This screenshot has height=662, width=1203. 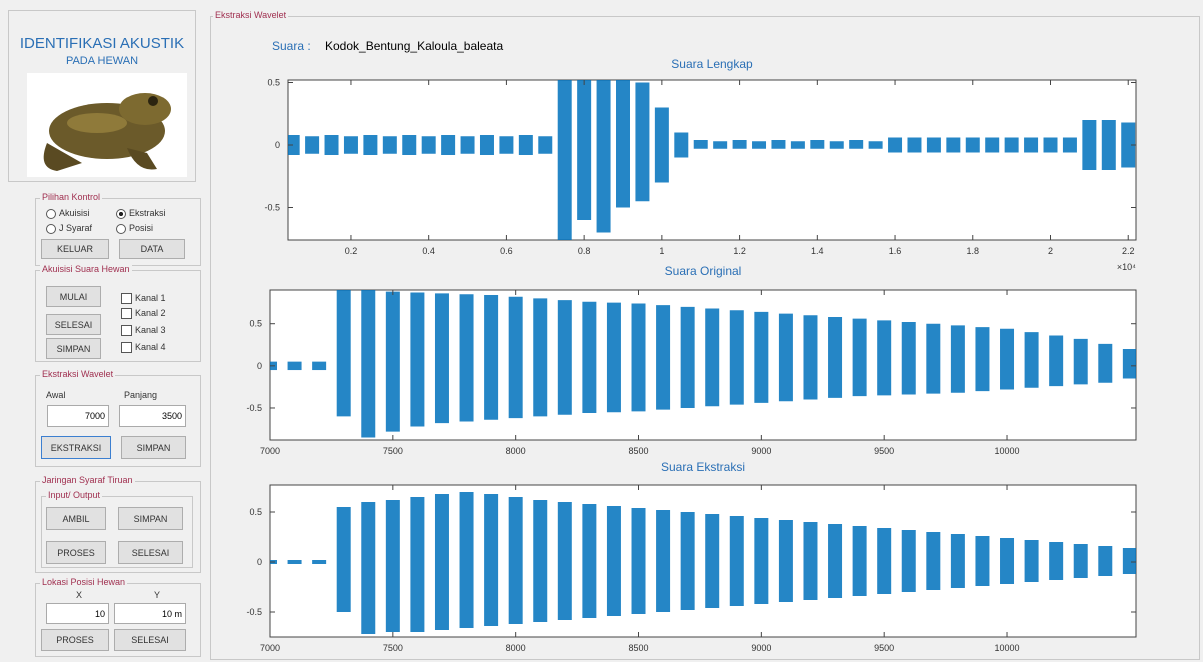 What do you see at coordinates (739, 251) in the screenshot?
I see `x-tick-label: 1.2` at bounding box center [739, 251].